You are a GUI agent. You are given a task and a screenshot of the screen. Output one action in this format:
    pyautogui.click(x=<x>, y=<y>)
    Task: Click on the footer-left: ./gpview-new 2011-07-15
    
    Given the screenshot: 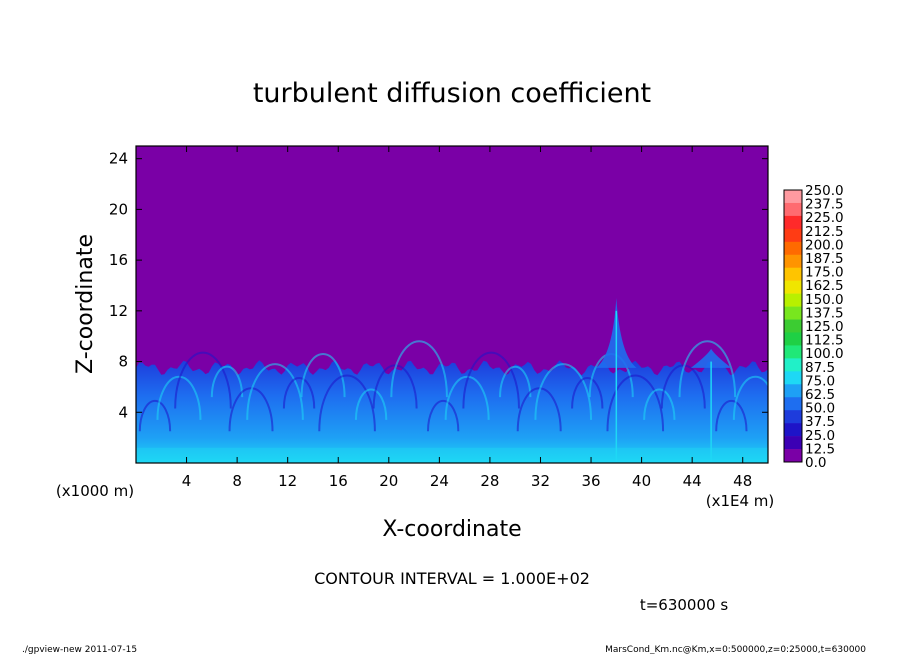 What is the action you would take?
    pyautogui.click(x=79, y=649)
    